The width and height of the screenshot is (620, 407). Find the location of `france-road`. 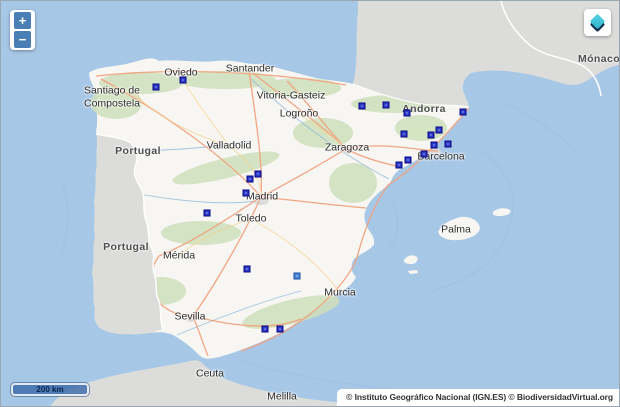

france-road is located at coordinates (551, 49).